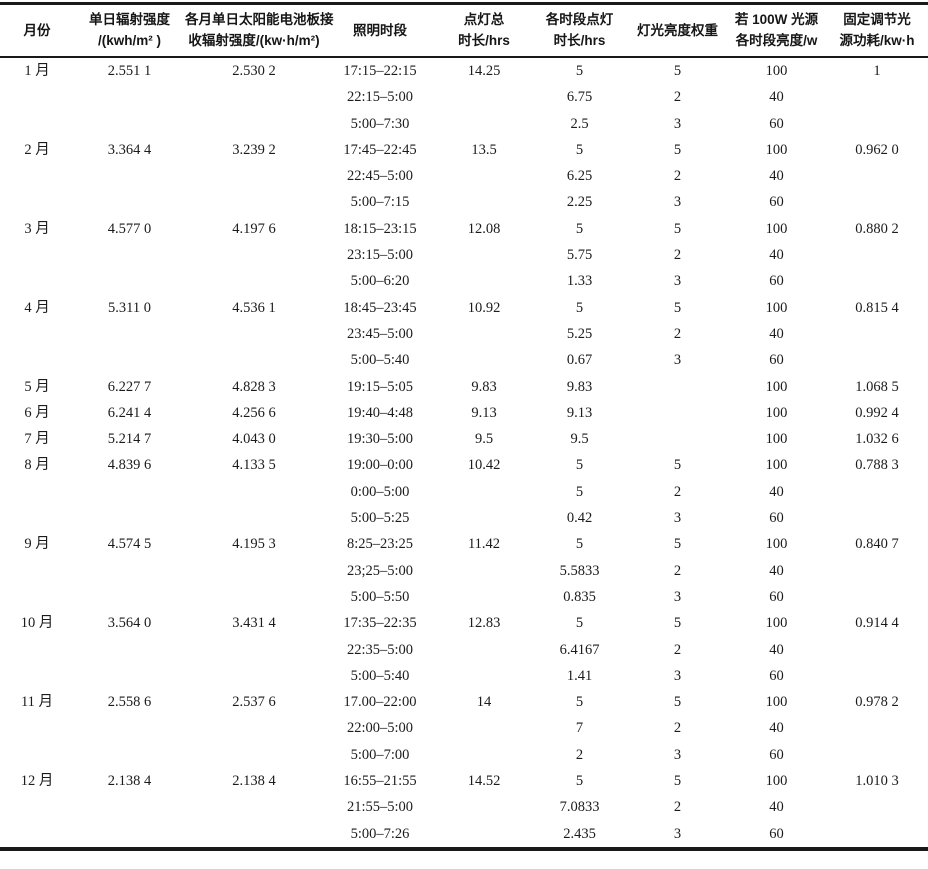 The image size is (928, 869). Describe the element at coordinates (464, 597) in the screenshot. I see `table-row: 5:00–5:50 0.835 3 60` at that location.